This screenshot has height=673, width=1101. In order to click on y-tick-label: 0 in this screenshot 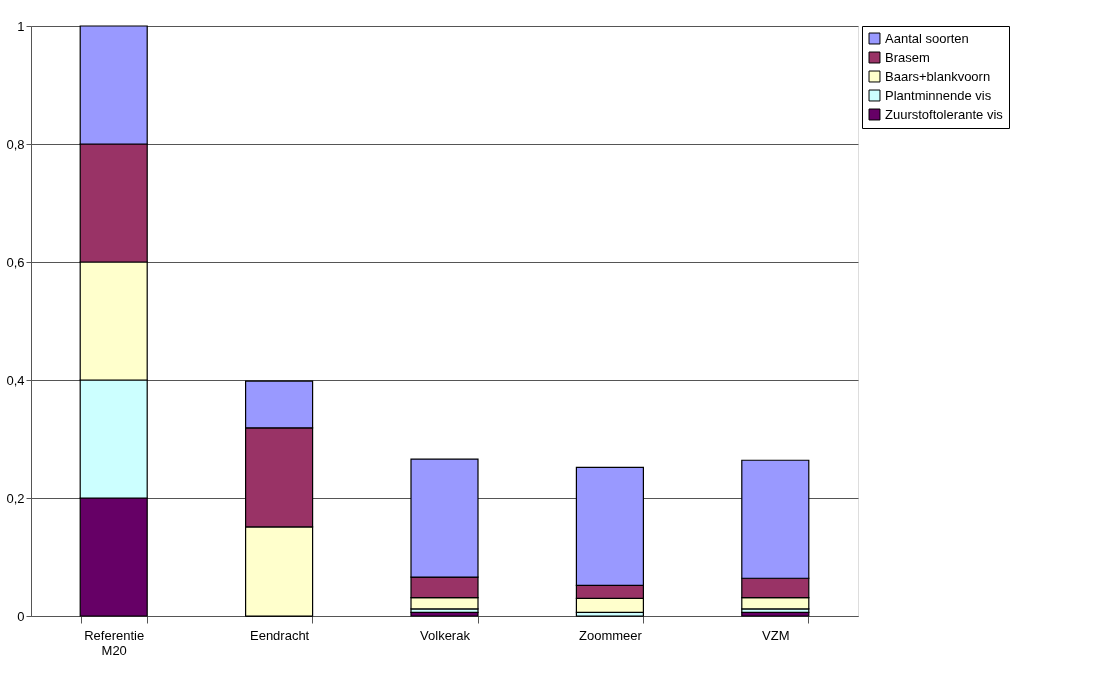, I will do `click(21, 616)`.